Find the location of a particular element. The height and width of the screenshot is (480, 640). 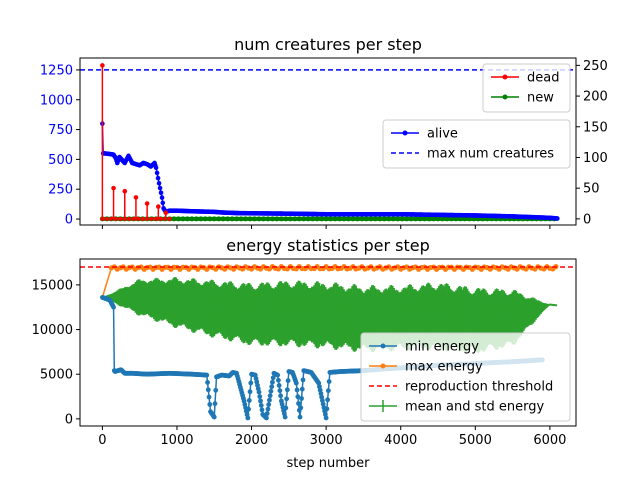

top-legend-dead-new: dead new is located at coordinates (526, 88).